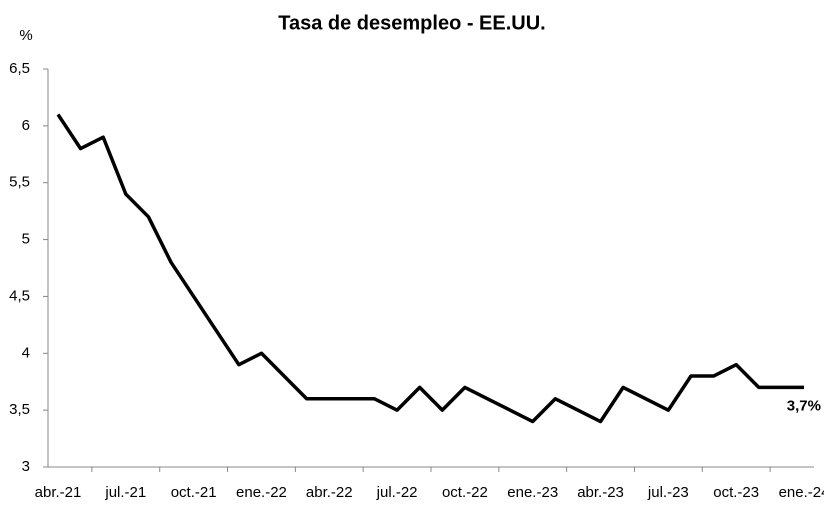  What do you see at coordinates (532, 492) in the screenshot?
I see `x-tick-label: ene.-23` at bounding box center [532, 492].